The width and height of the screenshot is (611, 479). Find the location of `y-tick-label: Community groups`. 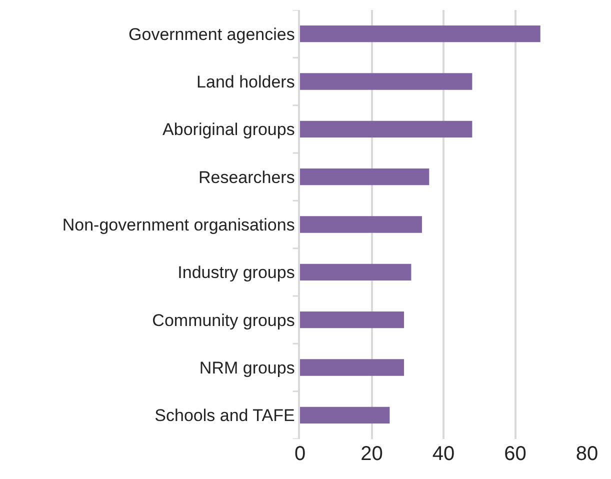

y-tick-label: Community groups is located at coordinates (223, 320).